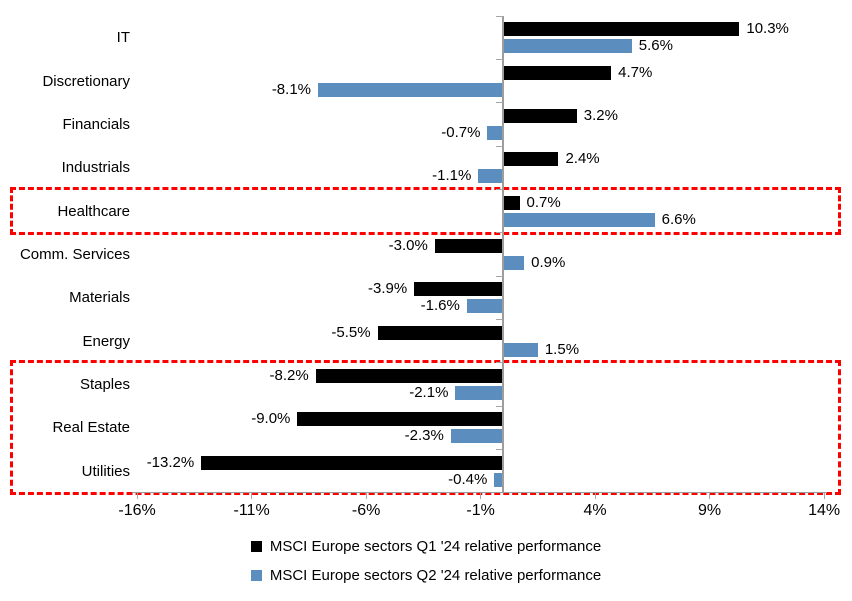 This screenshot has height=601, width=852. What do you see at coordinates (824, 510) in the screenshot?
I see `x-tick-label-14: 14%` at bounding box center [824, 510].